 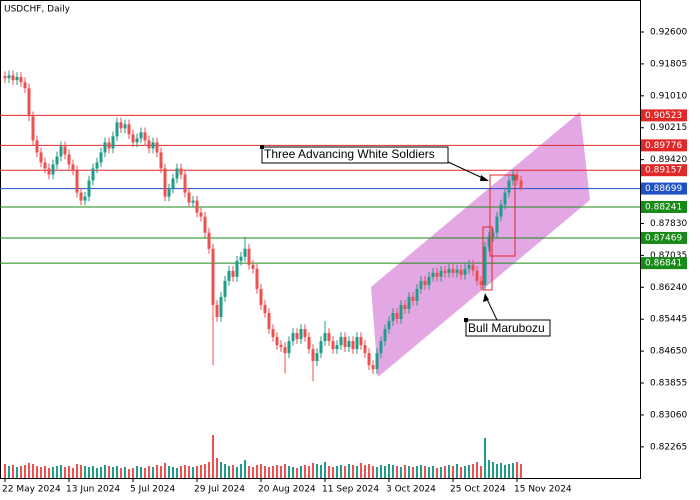 I want to click on level-label: 0.90523, so click(x=663, y=116).